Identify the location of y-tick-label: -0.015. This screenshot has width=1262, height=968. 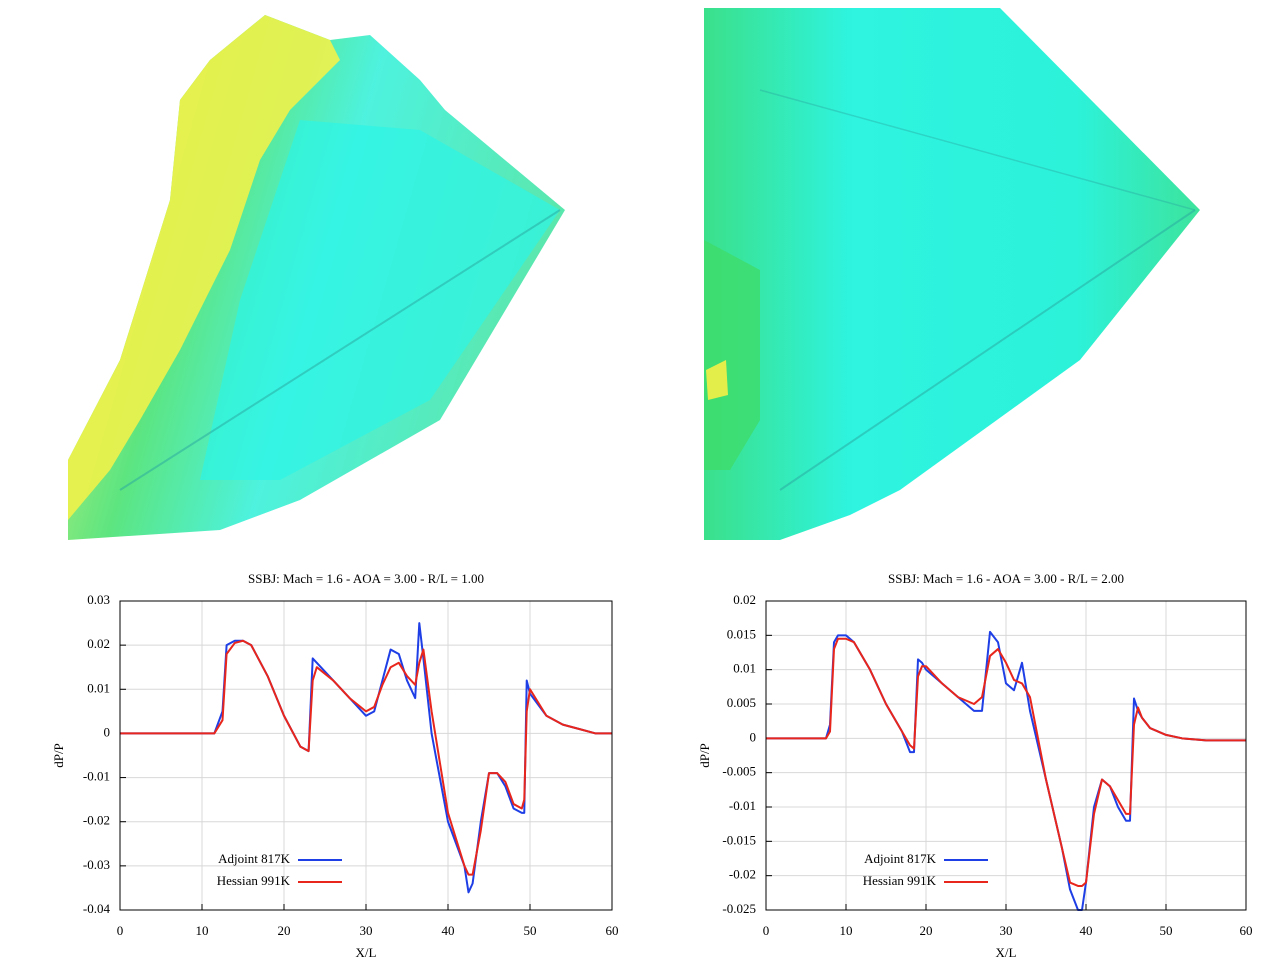
(739, 839).